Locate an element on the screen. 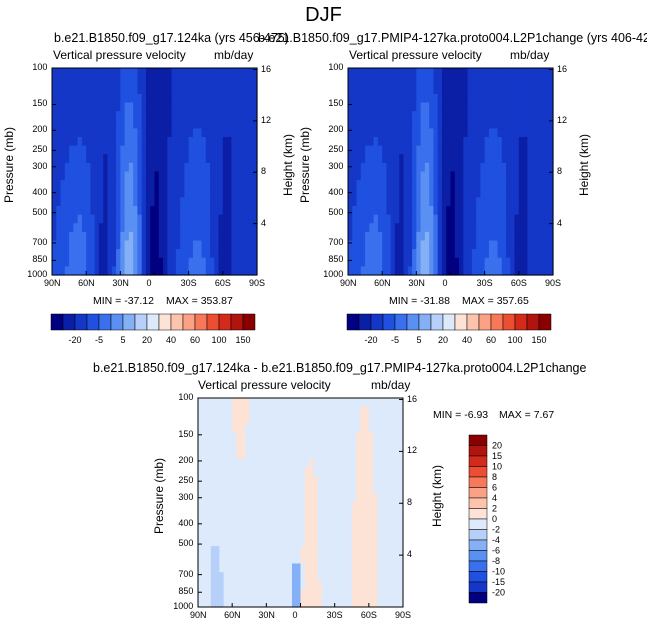  y-tick-label: 150 is located at coordinates (186, 433).